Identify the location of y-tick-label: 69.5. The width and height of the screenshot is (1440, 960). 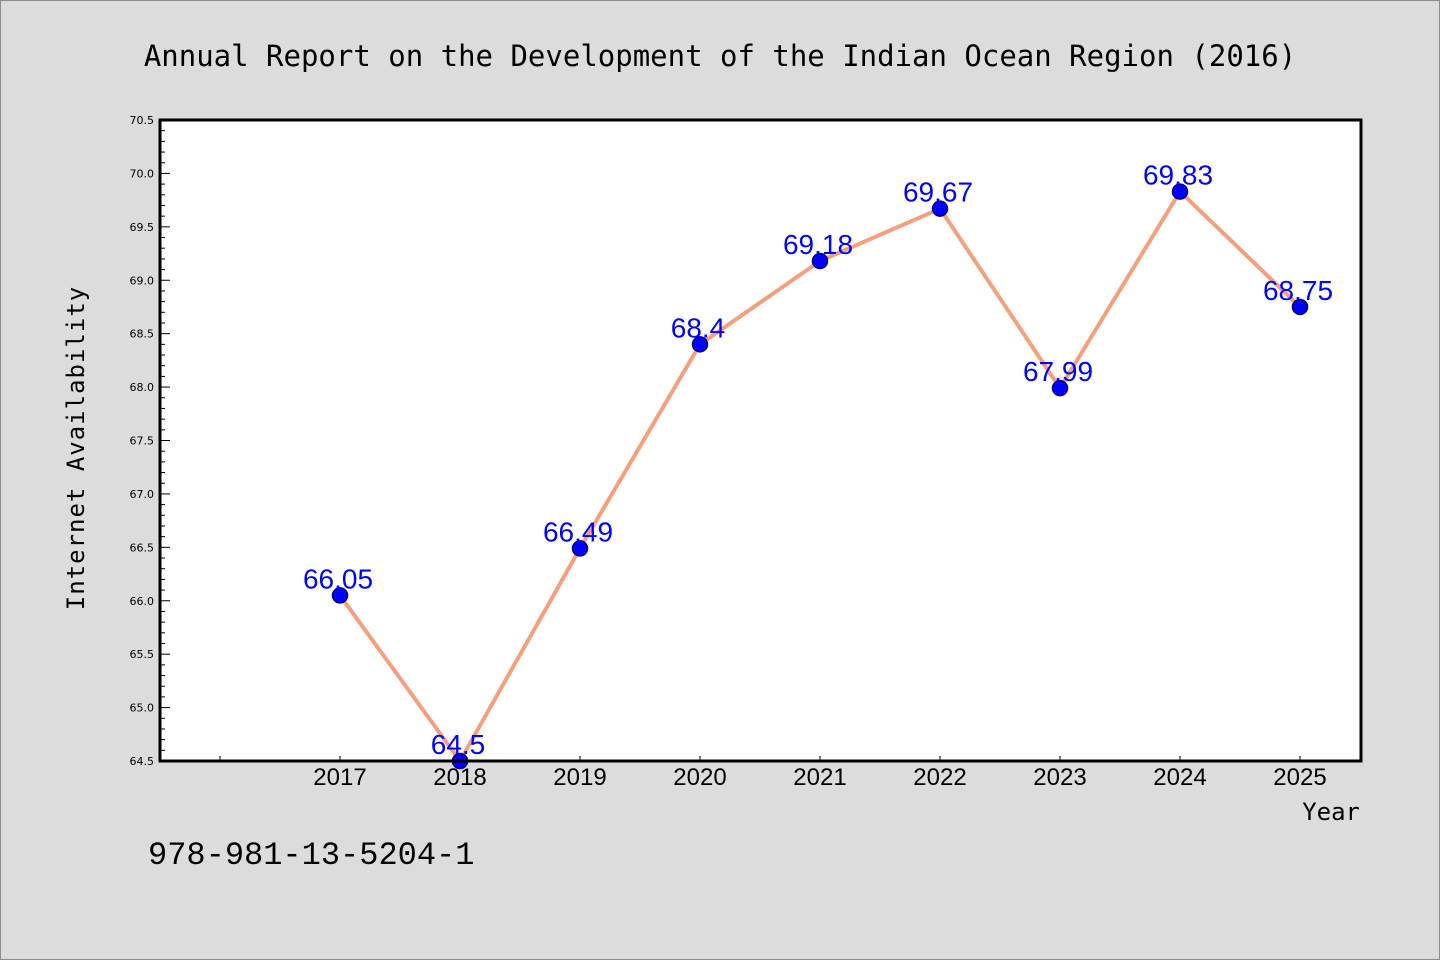
(142, 227).